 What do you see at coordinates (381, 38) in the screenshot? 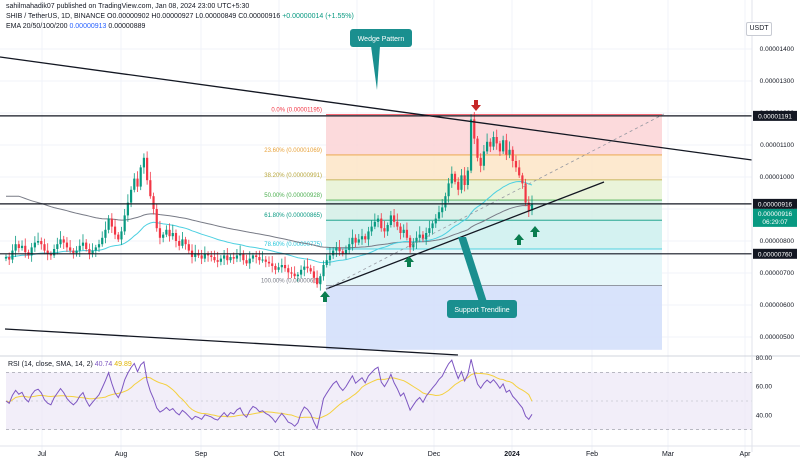
I see `wedge-callout-box` at bounding box center [381, 38].